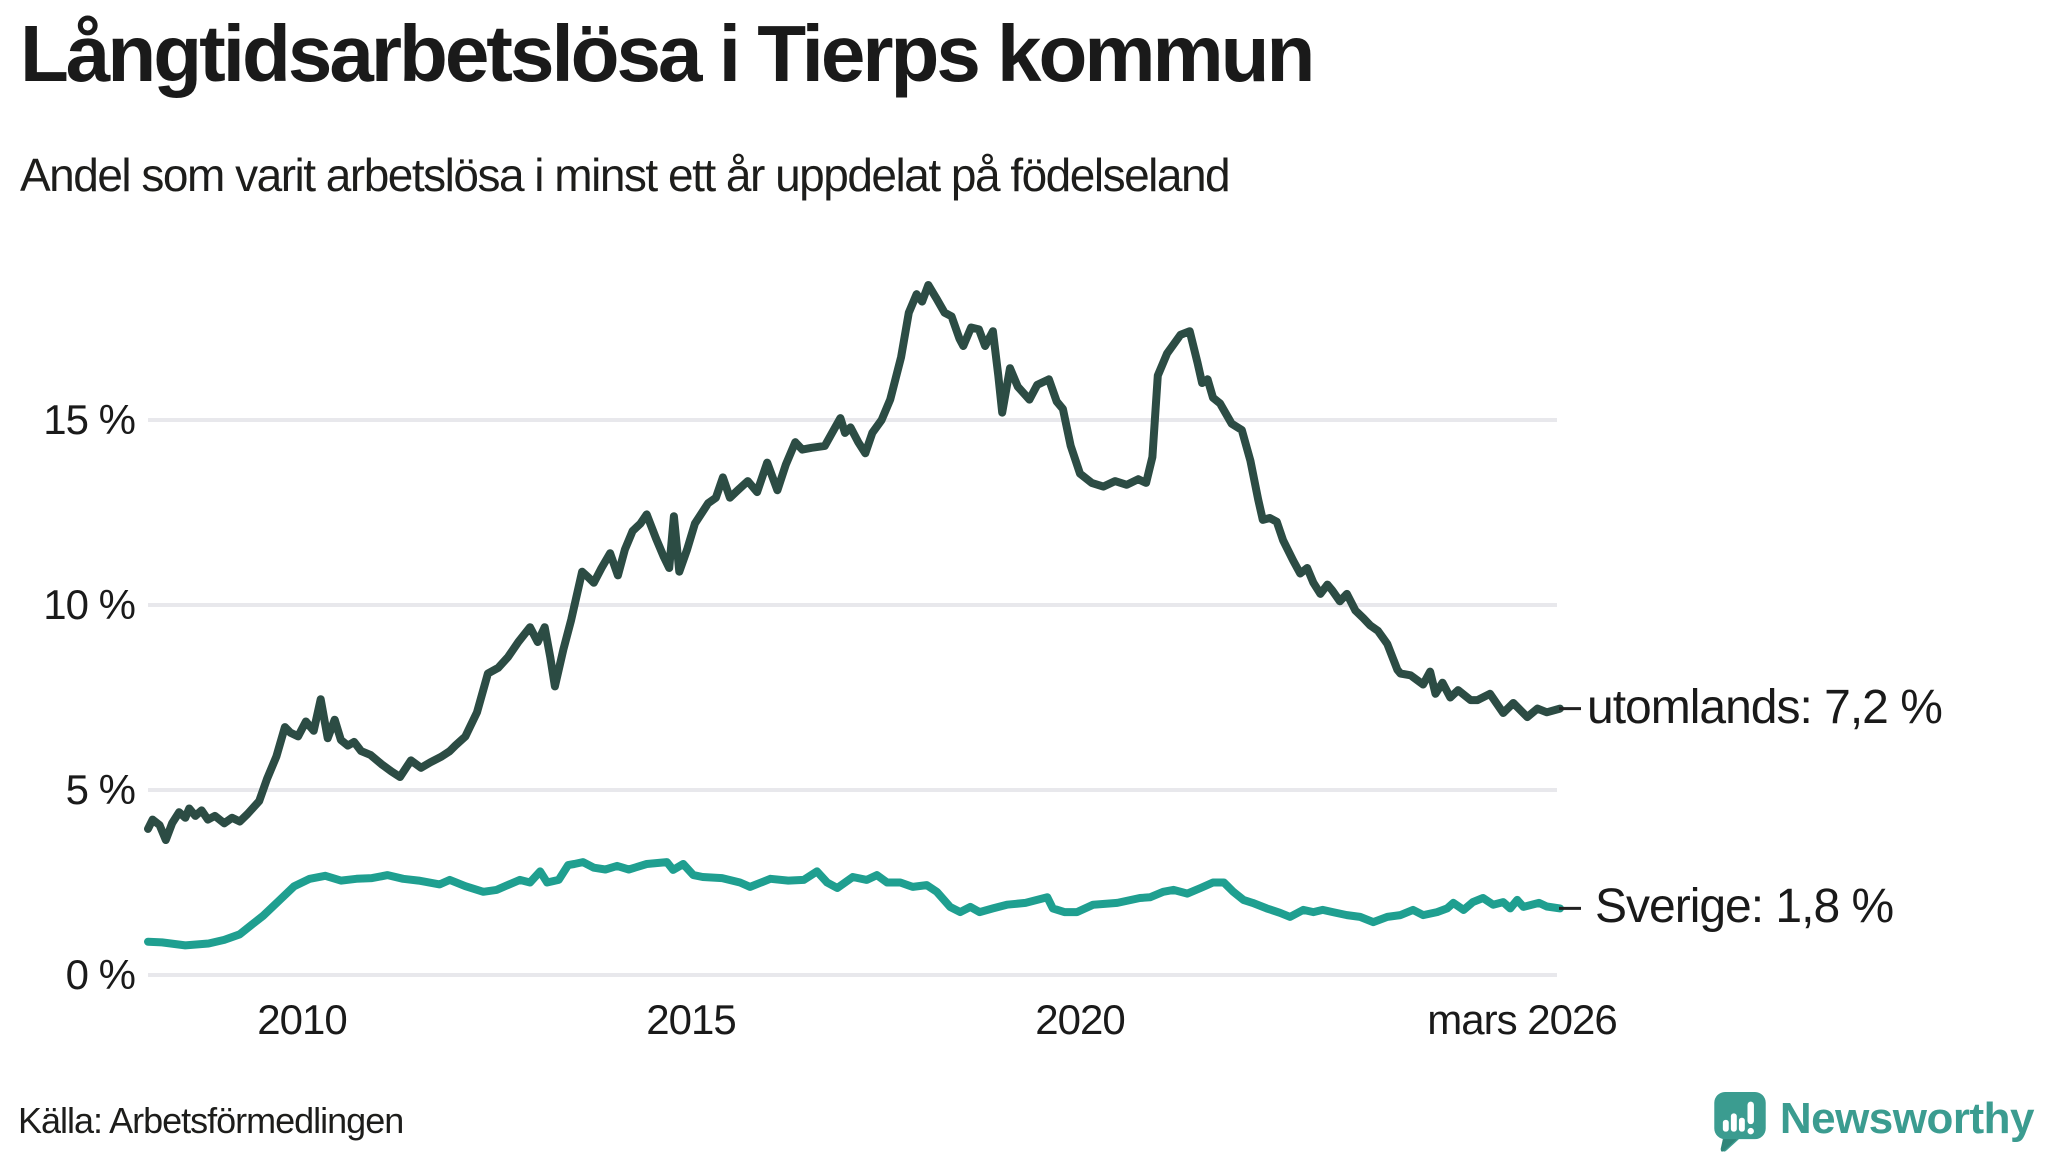 The height and width of the screenshot is (1152, 2048). What do you see at coordinates (100, 789) in the screenshot?
I see `y-tick-5: 5 %` at bounding box center [100, 789].